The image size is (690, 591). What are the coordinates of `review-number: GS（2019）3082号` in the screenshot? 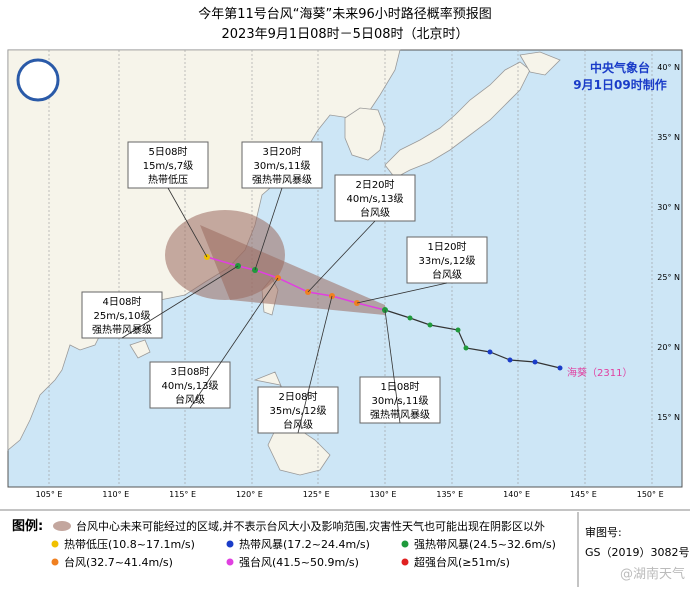 It's located at (637, 552).